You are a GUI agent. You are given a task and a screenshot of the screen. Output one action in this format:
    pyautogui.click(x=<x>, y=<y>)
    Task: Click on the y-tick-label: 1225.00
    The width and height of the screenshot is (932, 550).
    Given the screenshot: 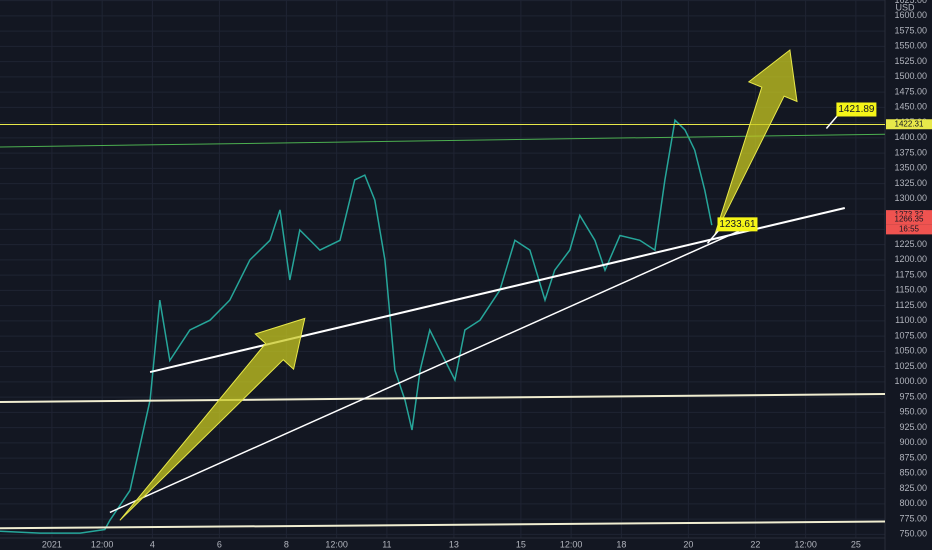 What is the action you would take?
    pyautogui.click(x=910, y=244)
    